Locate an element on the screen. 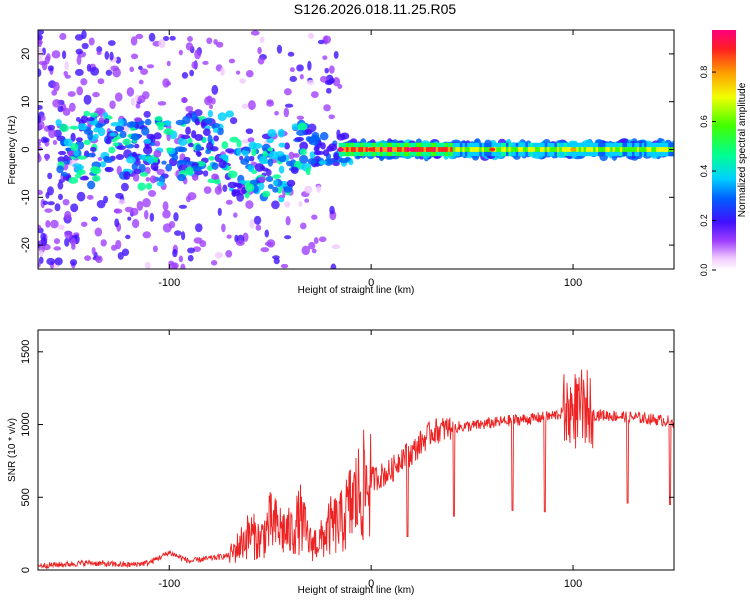 The width and height of the screenshot is (750, 600). spectrogram-peak is located at coordinates (169, 149).